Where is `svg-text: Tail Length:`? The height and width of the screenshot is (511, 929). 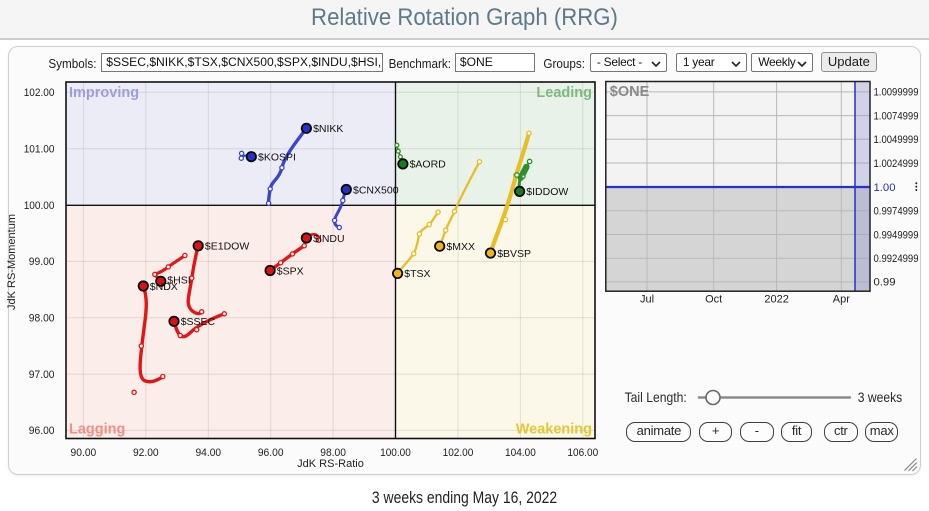 svg-text: Tail Length: is located at coordinates (656, 397).